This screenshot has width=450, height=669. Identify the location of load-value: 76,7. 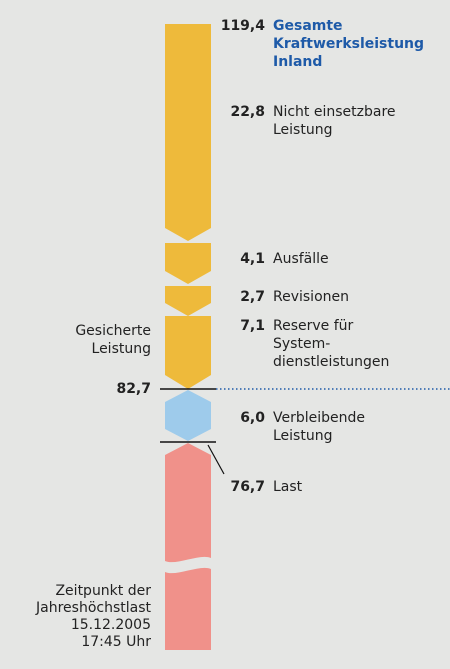
(247, 487).